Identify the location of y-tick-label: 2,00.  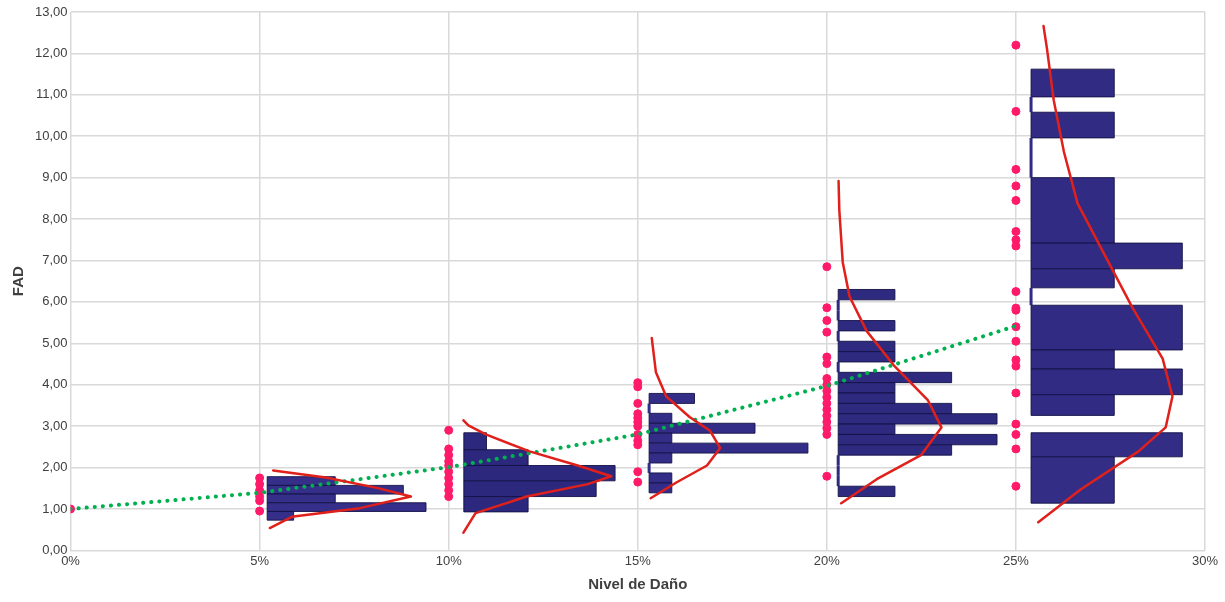
(55, 467).